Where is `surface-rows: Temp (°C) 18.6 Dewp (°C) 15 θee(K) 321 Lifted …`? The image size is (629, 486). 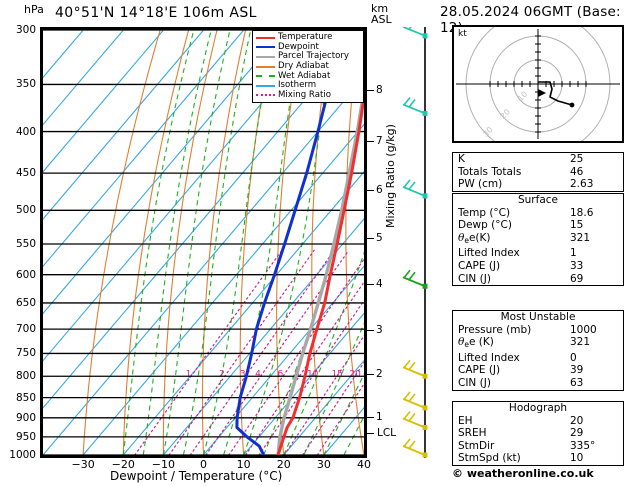
surface-rows: Temp (°C) 18.6 Dewp (°C) 15 θee(K) 321 Lifted … is located at coordinates (538, 246).